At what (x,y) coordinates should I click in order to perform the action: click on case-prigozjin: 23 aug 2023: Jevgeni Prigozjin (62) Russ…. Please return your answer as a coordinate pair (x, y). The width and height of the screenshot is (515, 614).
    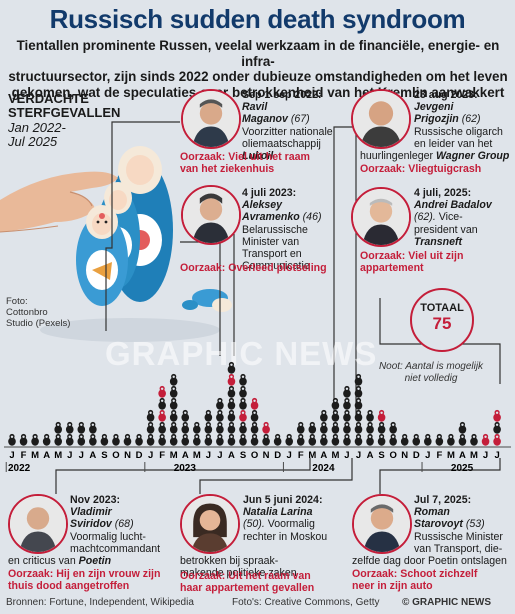
    Looking at the image, I should click on (458, 119).